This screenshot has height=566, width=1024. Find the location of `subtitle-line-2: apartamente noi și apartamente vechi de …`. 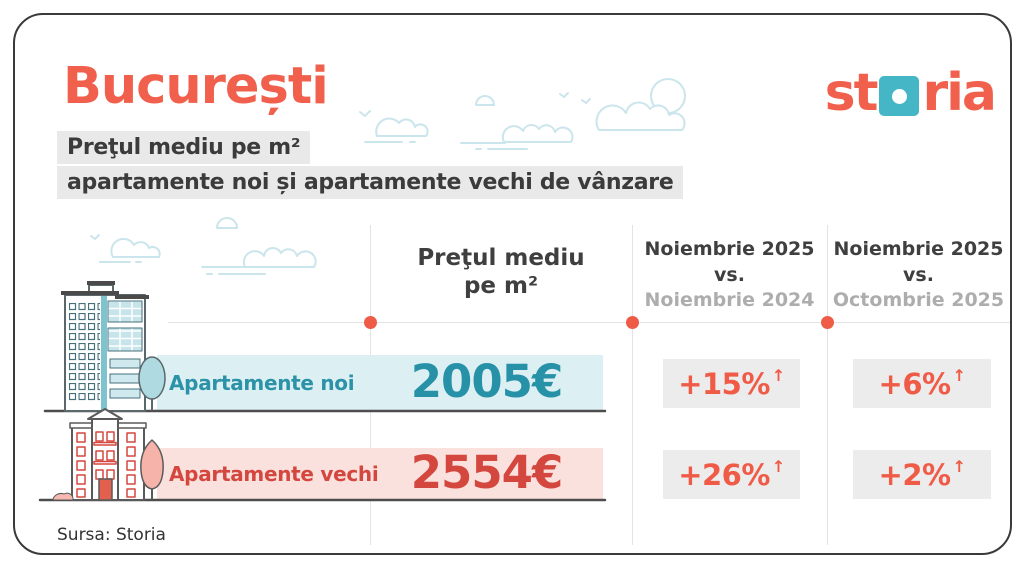

subtitle-line-2: apartamente noi și apartamente vechi de … is located at coordinates (370, 182).